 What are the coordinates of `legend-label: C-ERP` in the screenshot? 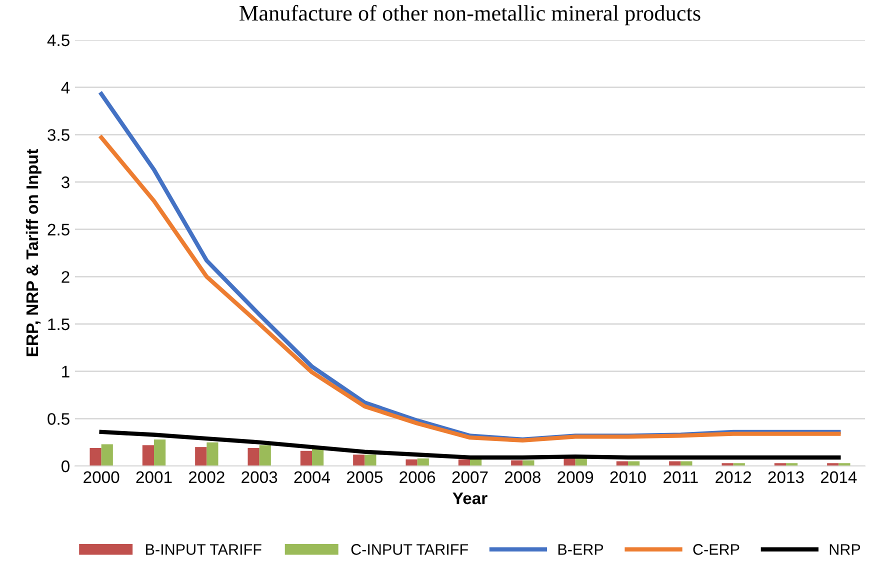 It's located at (716, 549).